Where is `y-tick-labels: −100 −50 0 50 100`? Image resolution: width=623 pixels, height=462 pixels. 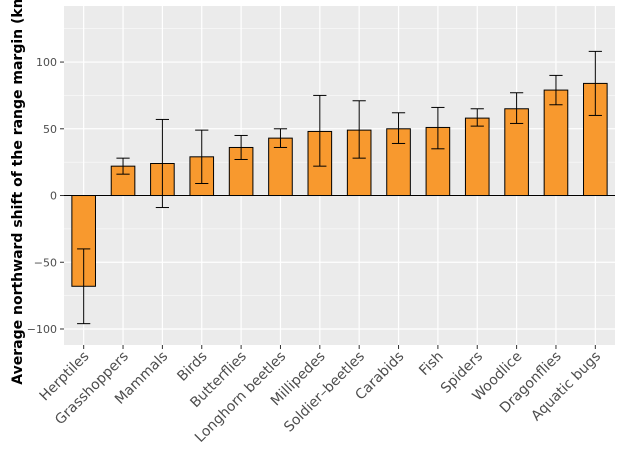 y-tick-labels: −100 −50 0 50 100 is located at coordinates (45, 196).